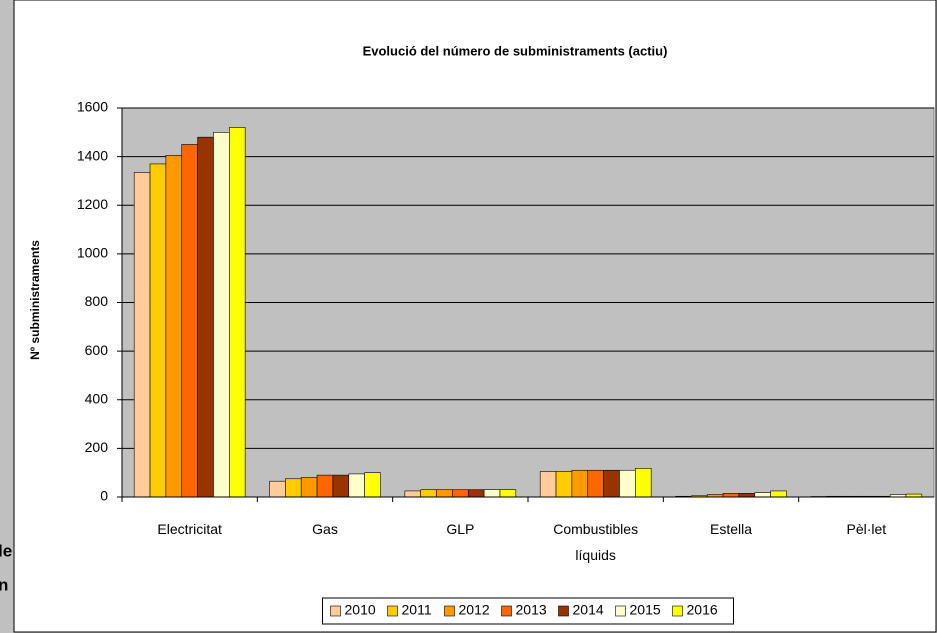 The image size is (937, 633). What do you see at coordinates (92, 107) in the screenshot?
I see `y-tick-label: 1600` at bounding box center [92, 107].